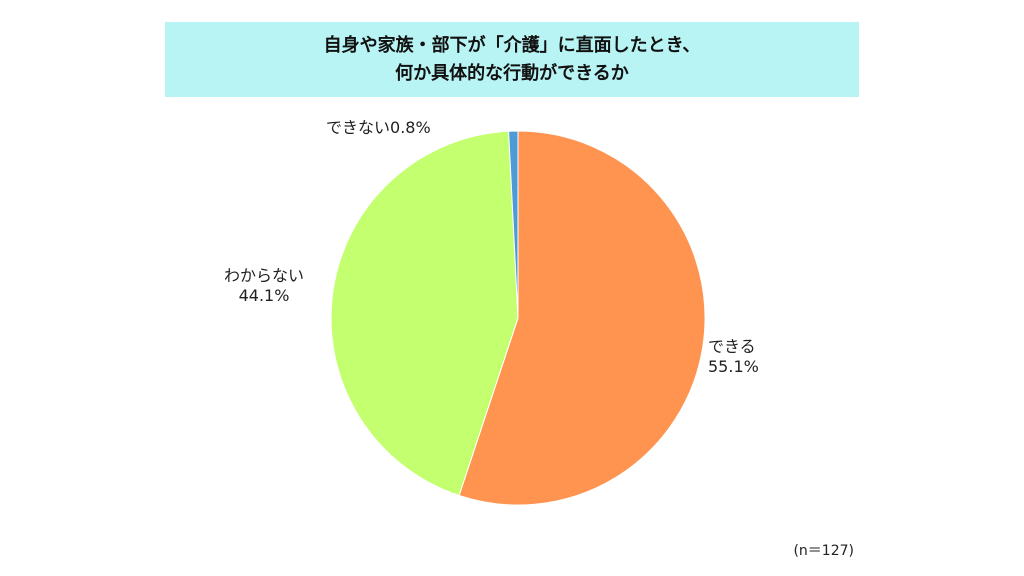  I want to click on sample-size-note: (n＝127), so click(823, 551).